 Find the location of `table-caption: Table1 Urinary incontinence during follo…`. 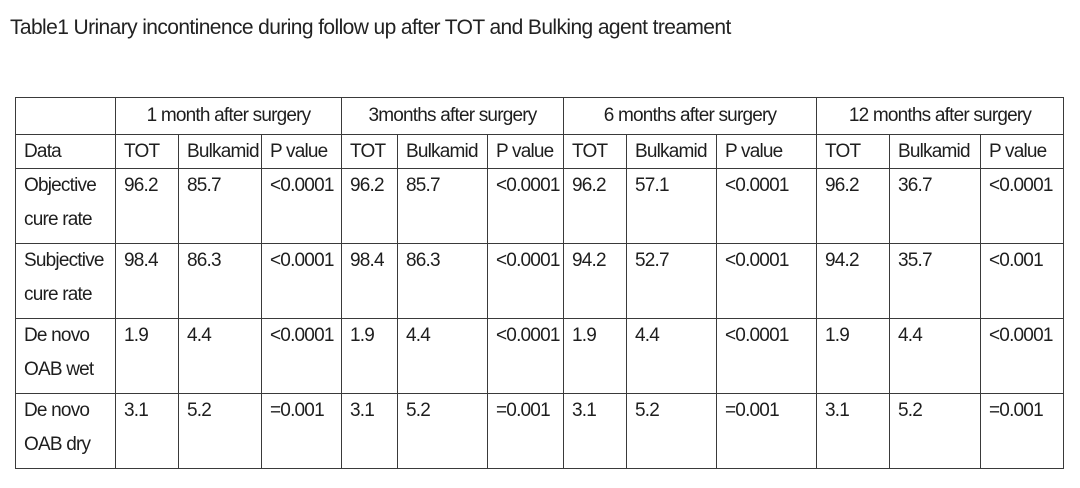

table-caption: Table1 Urinary incontinence during follo… is located at coordinates (370, 27).